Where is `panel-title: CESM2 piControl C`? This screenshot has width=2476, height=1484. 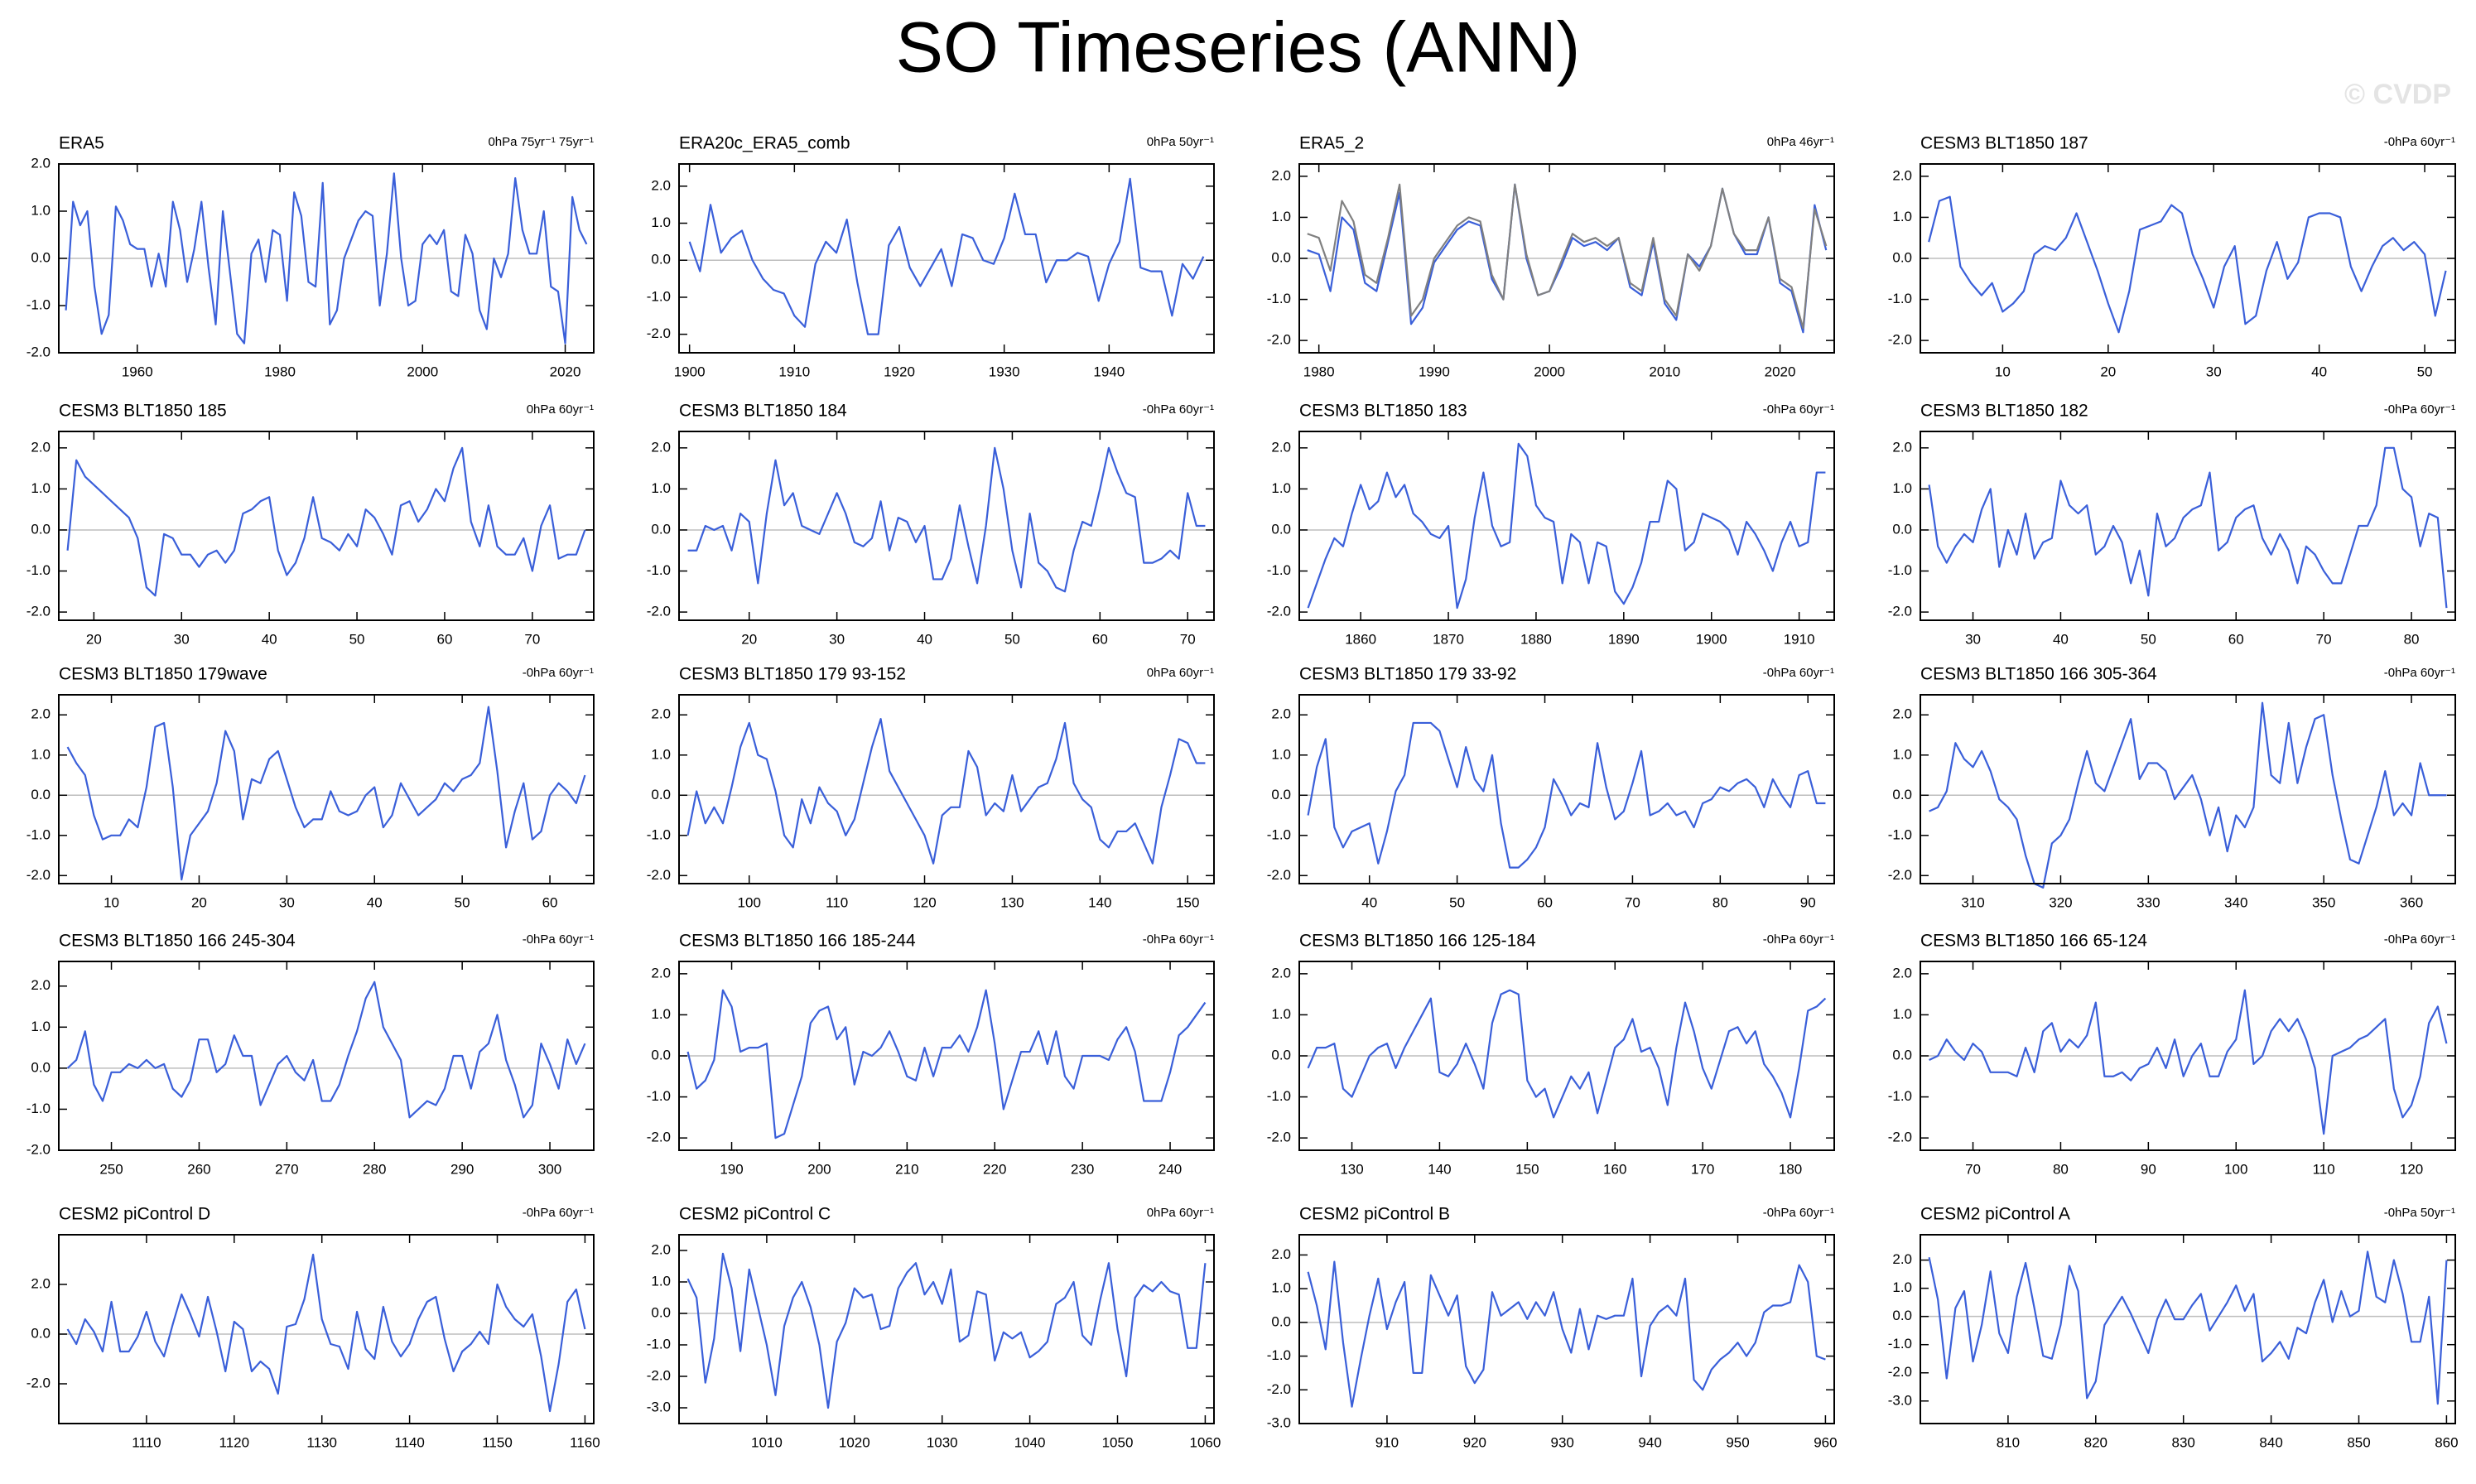
panel-title: CESM2 piControl C is located at coordinates (755, 1214).